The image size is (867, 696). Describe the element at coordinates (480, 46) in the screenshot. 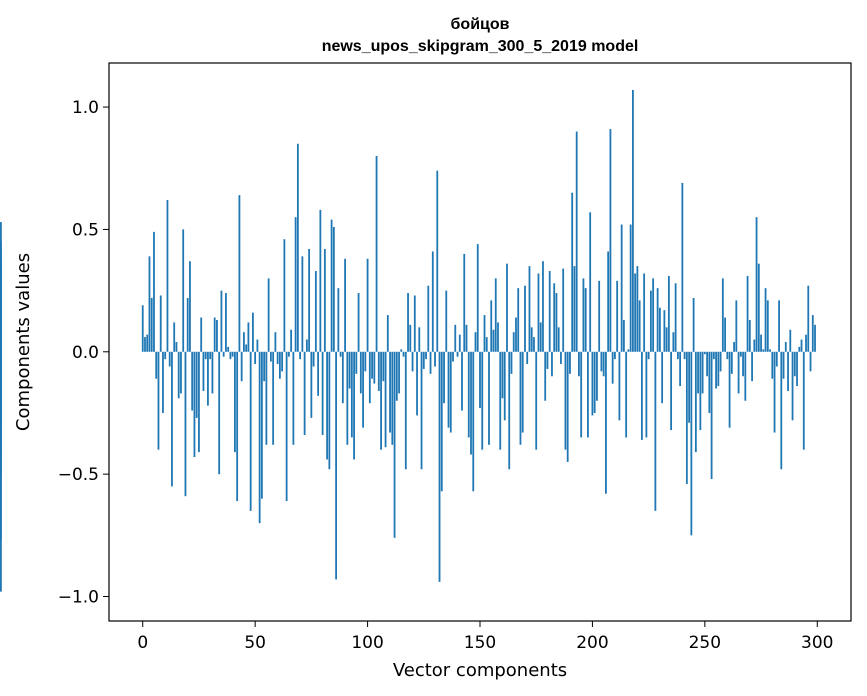

I see `chart-subtitle: news_upos_skipgram_300_5_2019 model` at that location.